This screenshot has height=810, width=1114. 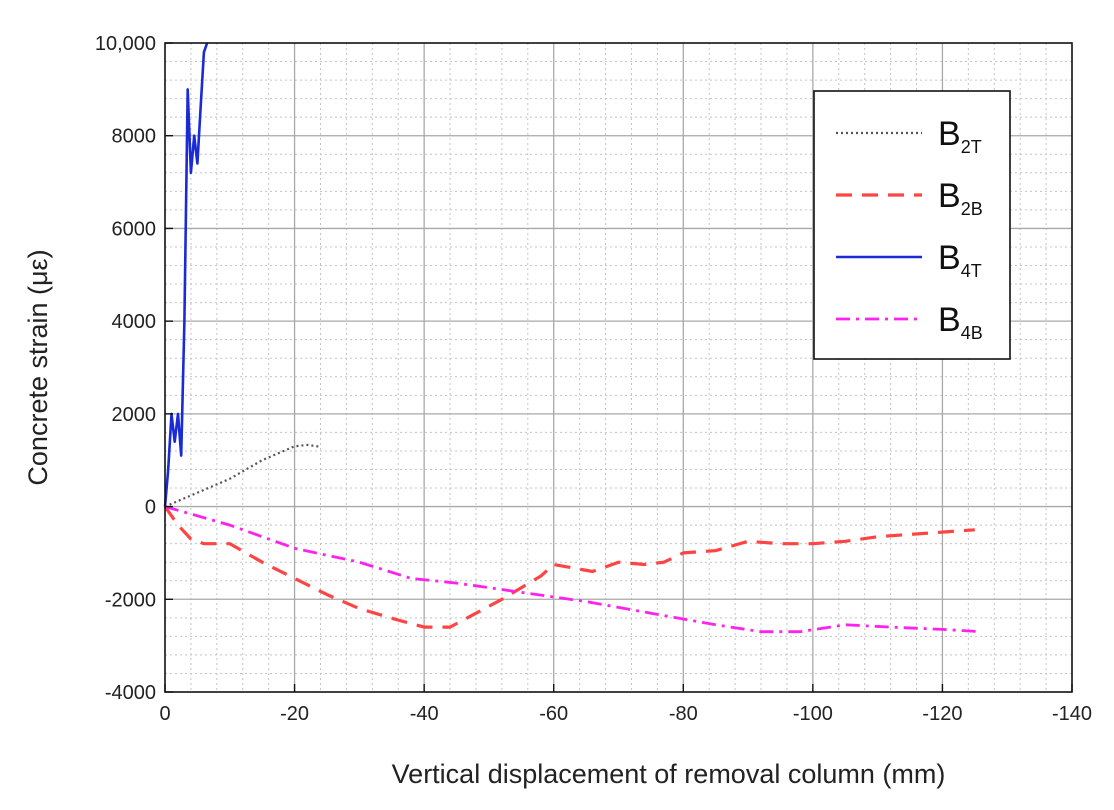 I want to click on y-axis-title: Concrete strain (με), so click(x=38, y=367).